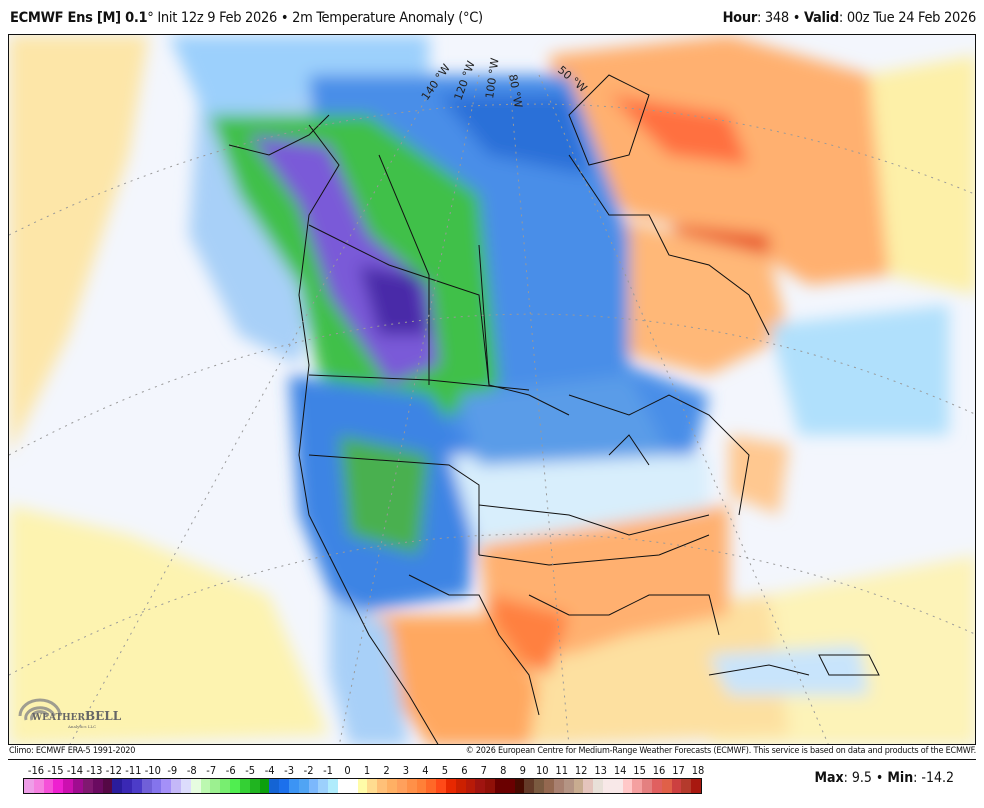 The width and height of the screenshot is (984, 808). I want to click on max-label: Max, so click(829, 778).